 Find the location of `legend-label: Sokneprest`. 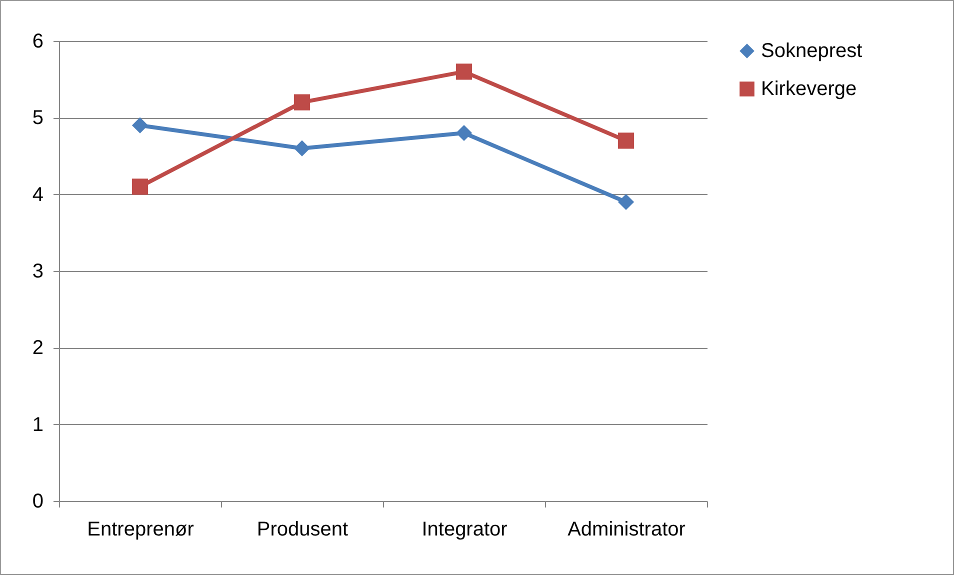

legend-label: Sokneprest is located at coordinates (812, 51).